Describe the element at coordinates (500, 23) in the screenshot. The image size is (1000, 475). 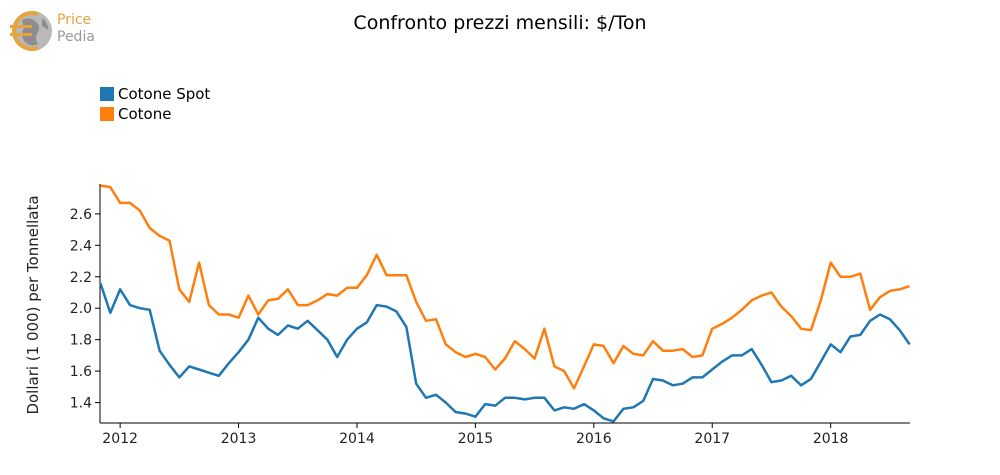
I see `chart-title: Confronto prezzi mensili: $/Ton` at that location.